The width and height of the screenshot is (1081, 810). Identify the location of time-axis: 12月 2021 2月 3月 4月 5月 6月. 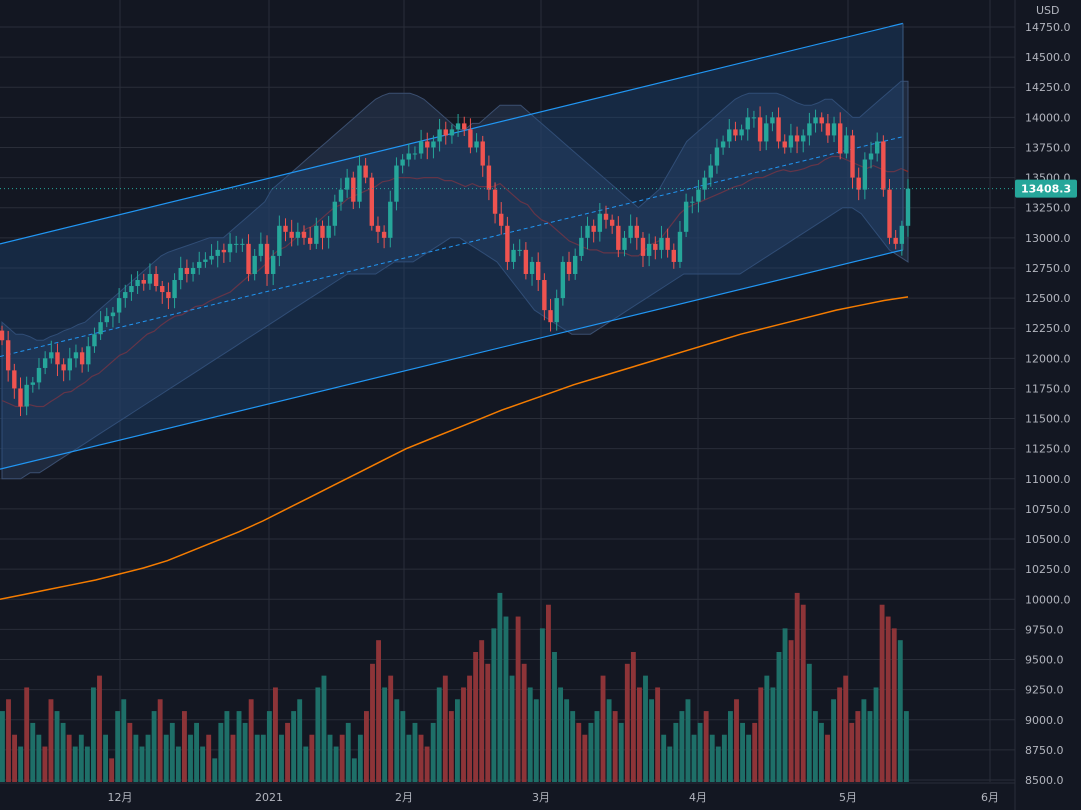
(554, 797).